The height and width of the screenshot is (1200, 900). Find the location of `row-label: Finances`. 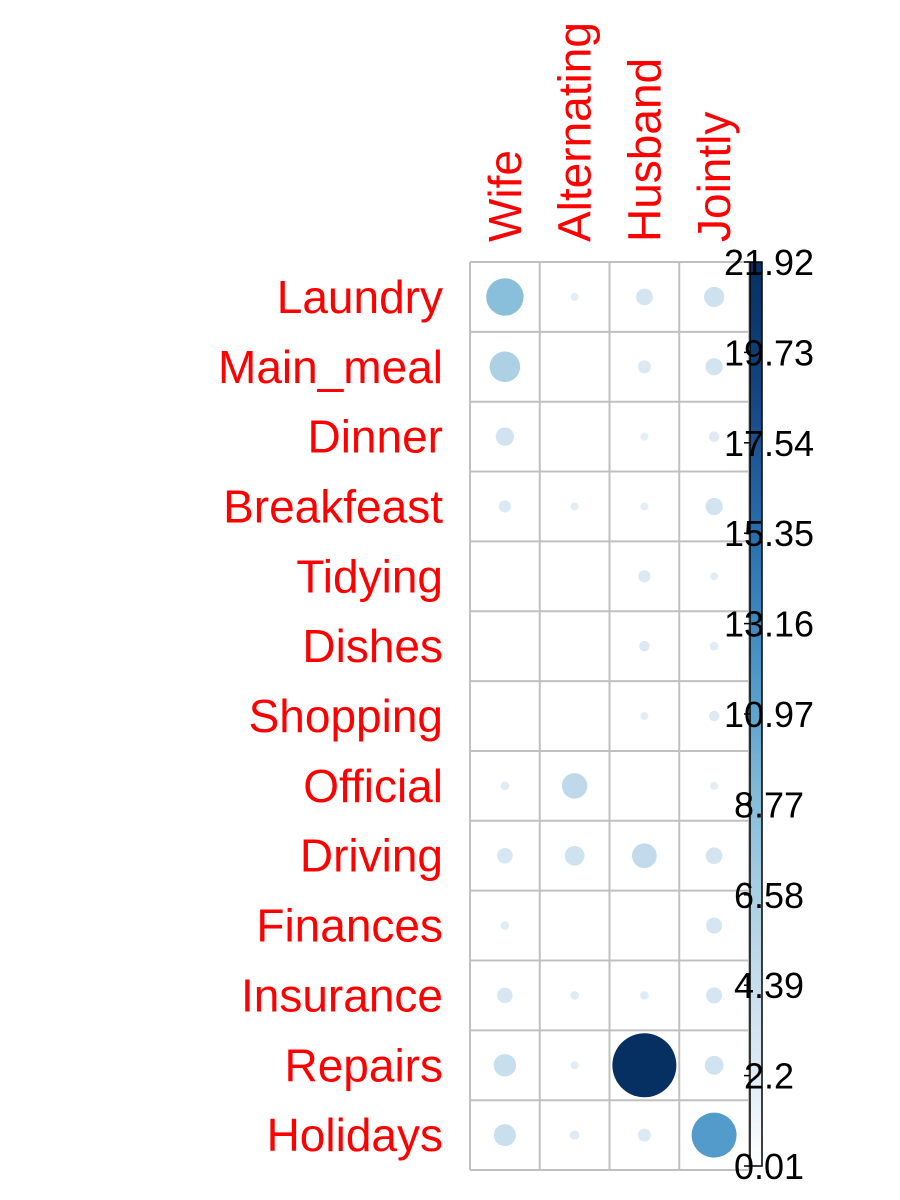

row-label: Finances is located at coordinates (349, 926).